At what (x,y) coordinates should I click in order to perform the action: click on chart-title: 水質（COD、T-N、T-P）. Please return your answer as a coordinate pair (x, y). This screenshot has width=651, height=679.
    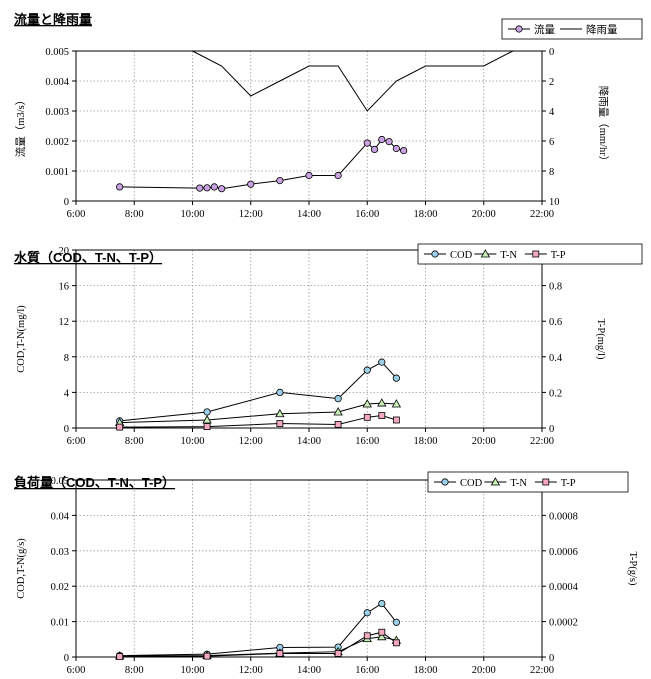
    Looking at the image, I should click on (88, 257).